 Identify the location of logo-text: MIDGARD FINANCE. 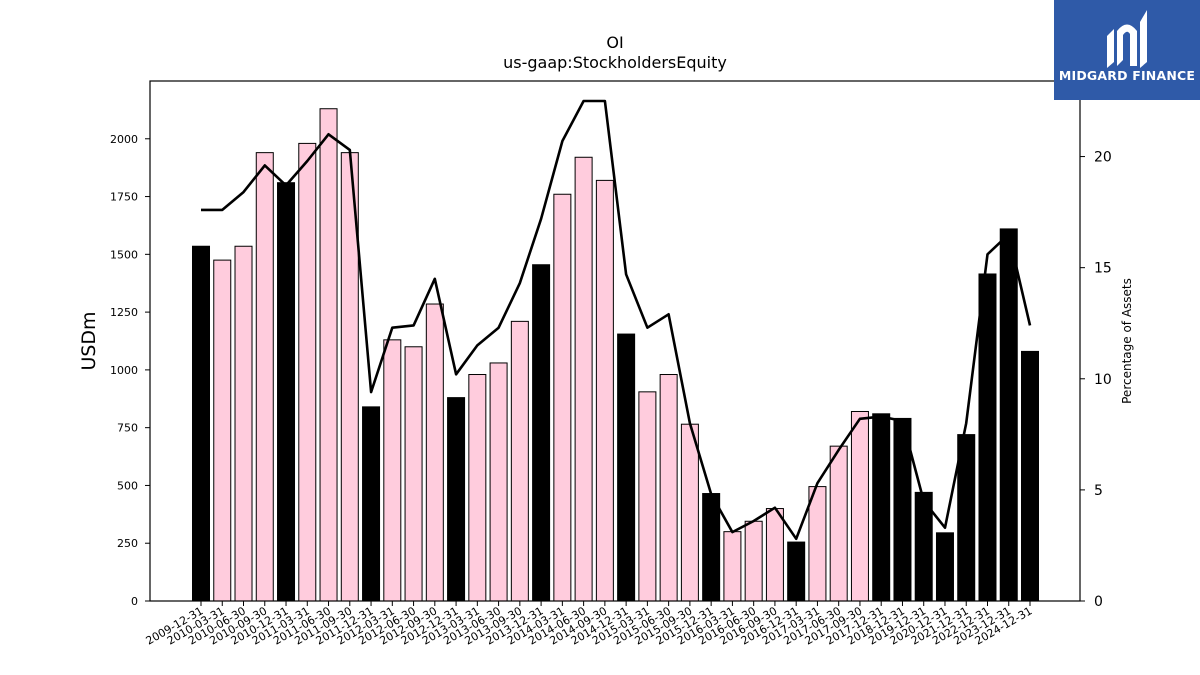
(1127, 75).